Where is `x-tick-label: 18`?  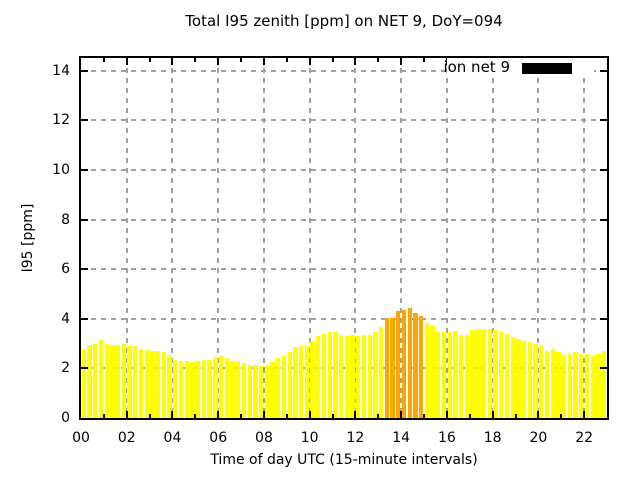
x-tick-label: 18 is located at coordinates (492, 438).